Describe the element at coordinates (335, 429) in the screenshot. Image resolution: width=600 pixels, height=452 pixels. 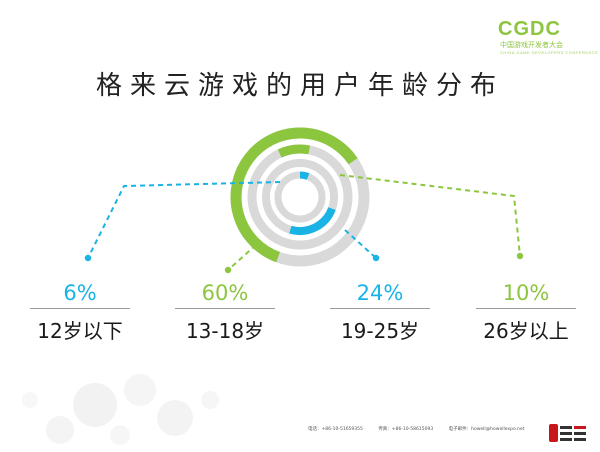
I see `footer-phone: 电话：+86-10-51659355` at that location.